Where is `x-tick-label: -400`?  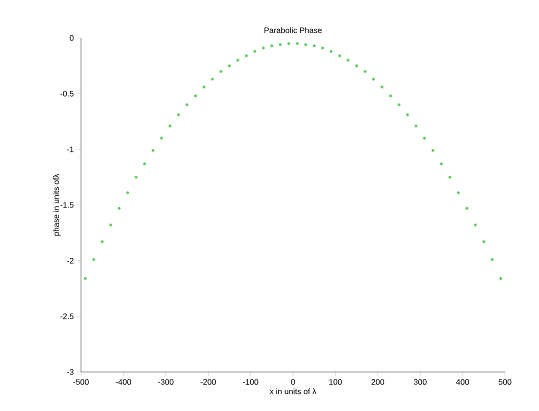
x-tick-label: -400 is located at coordinates (124, 382).